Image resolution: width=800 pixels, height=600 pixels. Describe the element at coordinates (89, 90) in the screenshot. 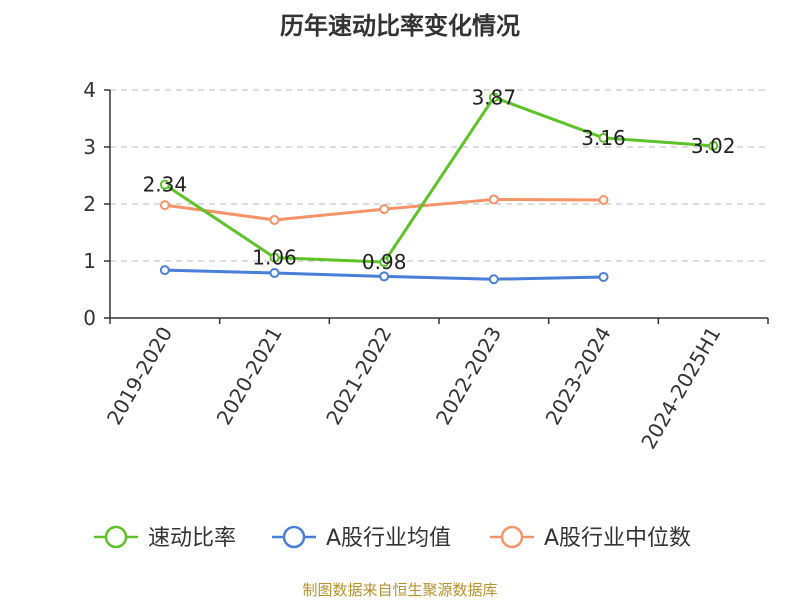

I see `y-tick-label: 4` at that location.